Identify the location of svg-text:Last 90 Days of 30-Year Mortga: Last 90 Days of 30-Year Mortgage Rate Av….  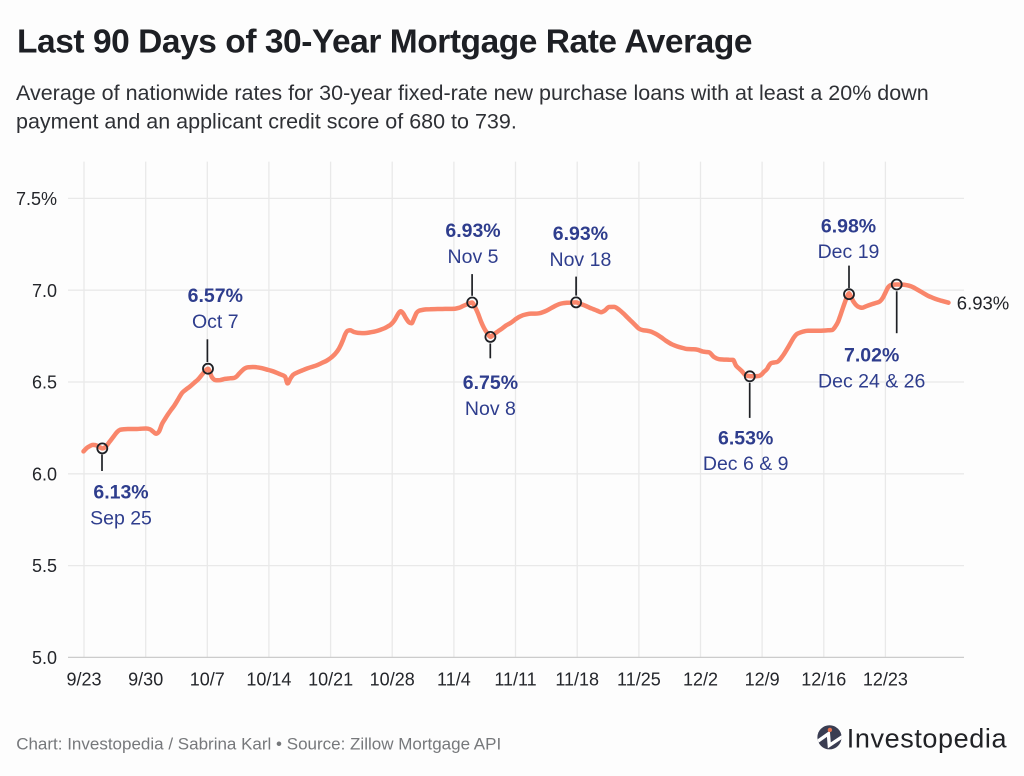
(384, 42).